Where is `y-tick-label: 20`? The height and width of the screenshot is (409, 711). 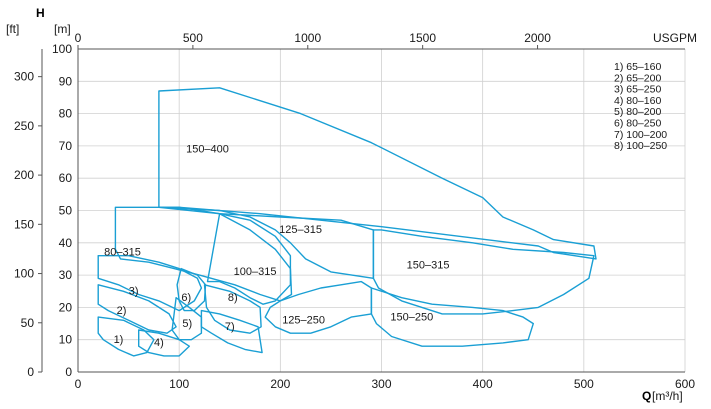
y-tick-label: 20 is located at coordinates (66, 307).